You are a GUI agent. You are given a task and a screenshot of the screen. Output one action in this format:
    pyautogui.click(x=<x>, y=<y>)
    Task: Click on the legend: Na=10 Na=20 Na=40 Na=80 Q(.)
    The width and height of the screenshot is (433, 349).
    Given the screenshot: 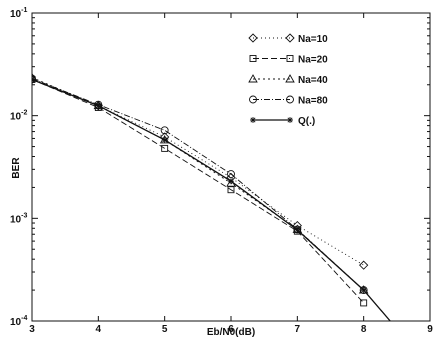 What is the action you would take?
    pyautogui.click(x=288, y=80)
    